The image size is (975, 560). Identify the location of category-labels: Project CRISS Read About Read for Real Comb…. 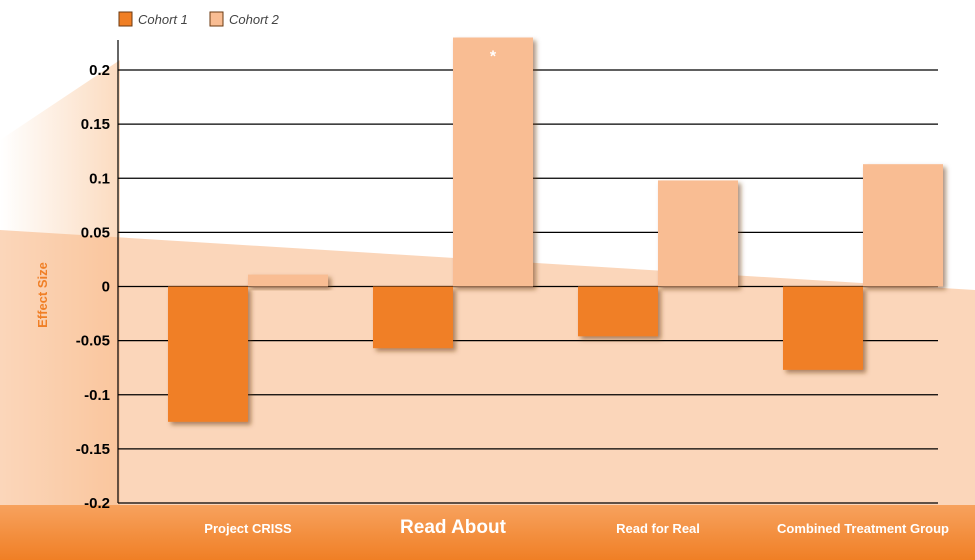
(576, 527).